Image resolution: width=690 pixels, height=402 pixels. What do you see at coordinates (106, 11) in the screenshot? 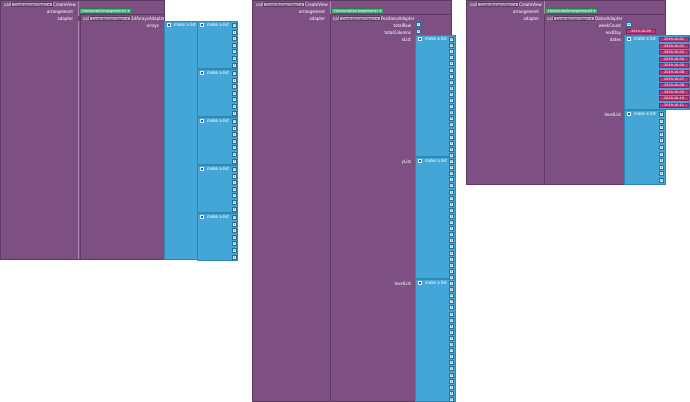
I see `arrangement-dropdown: HorizontalArrangement1 ▾` at bounding box center [106, 11].